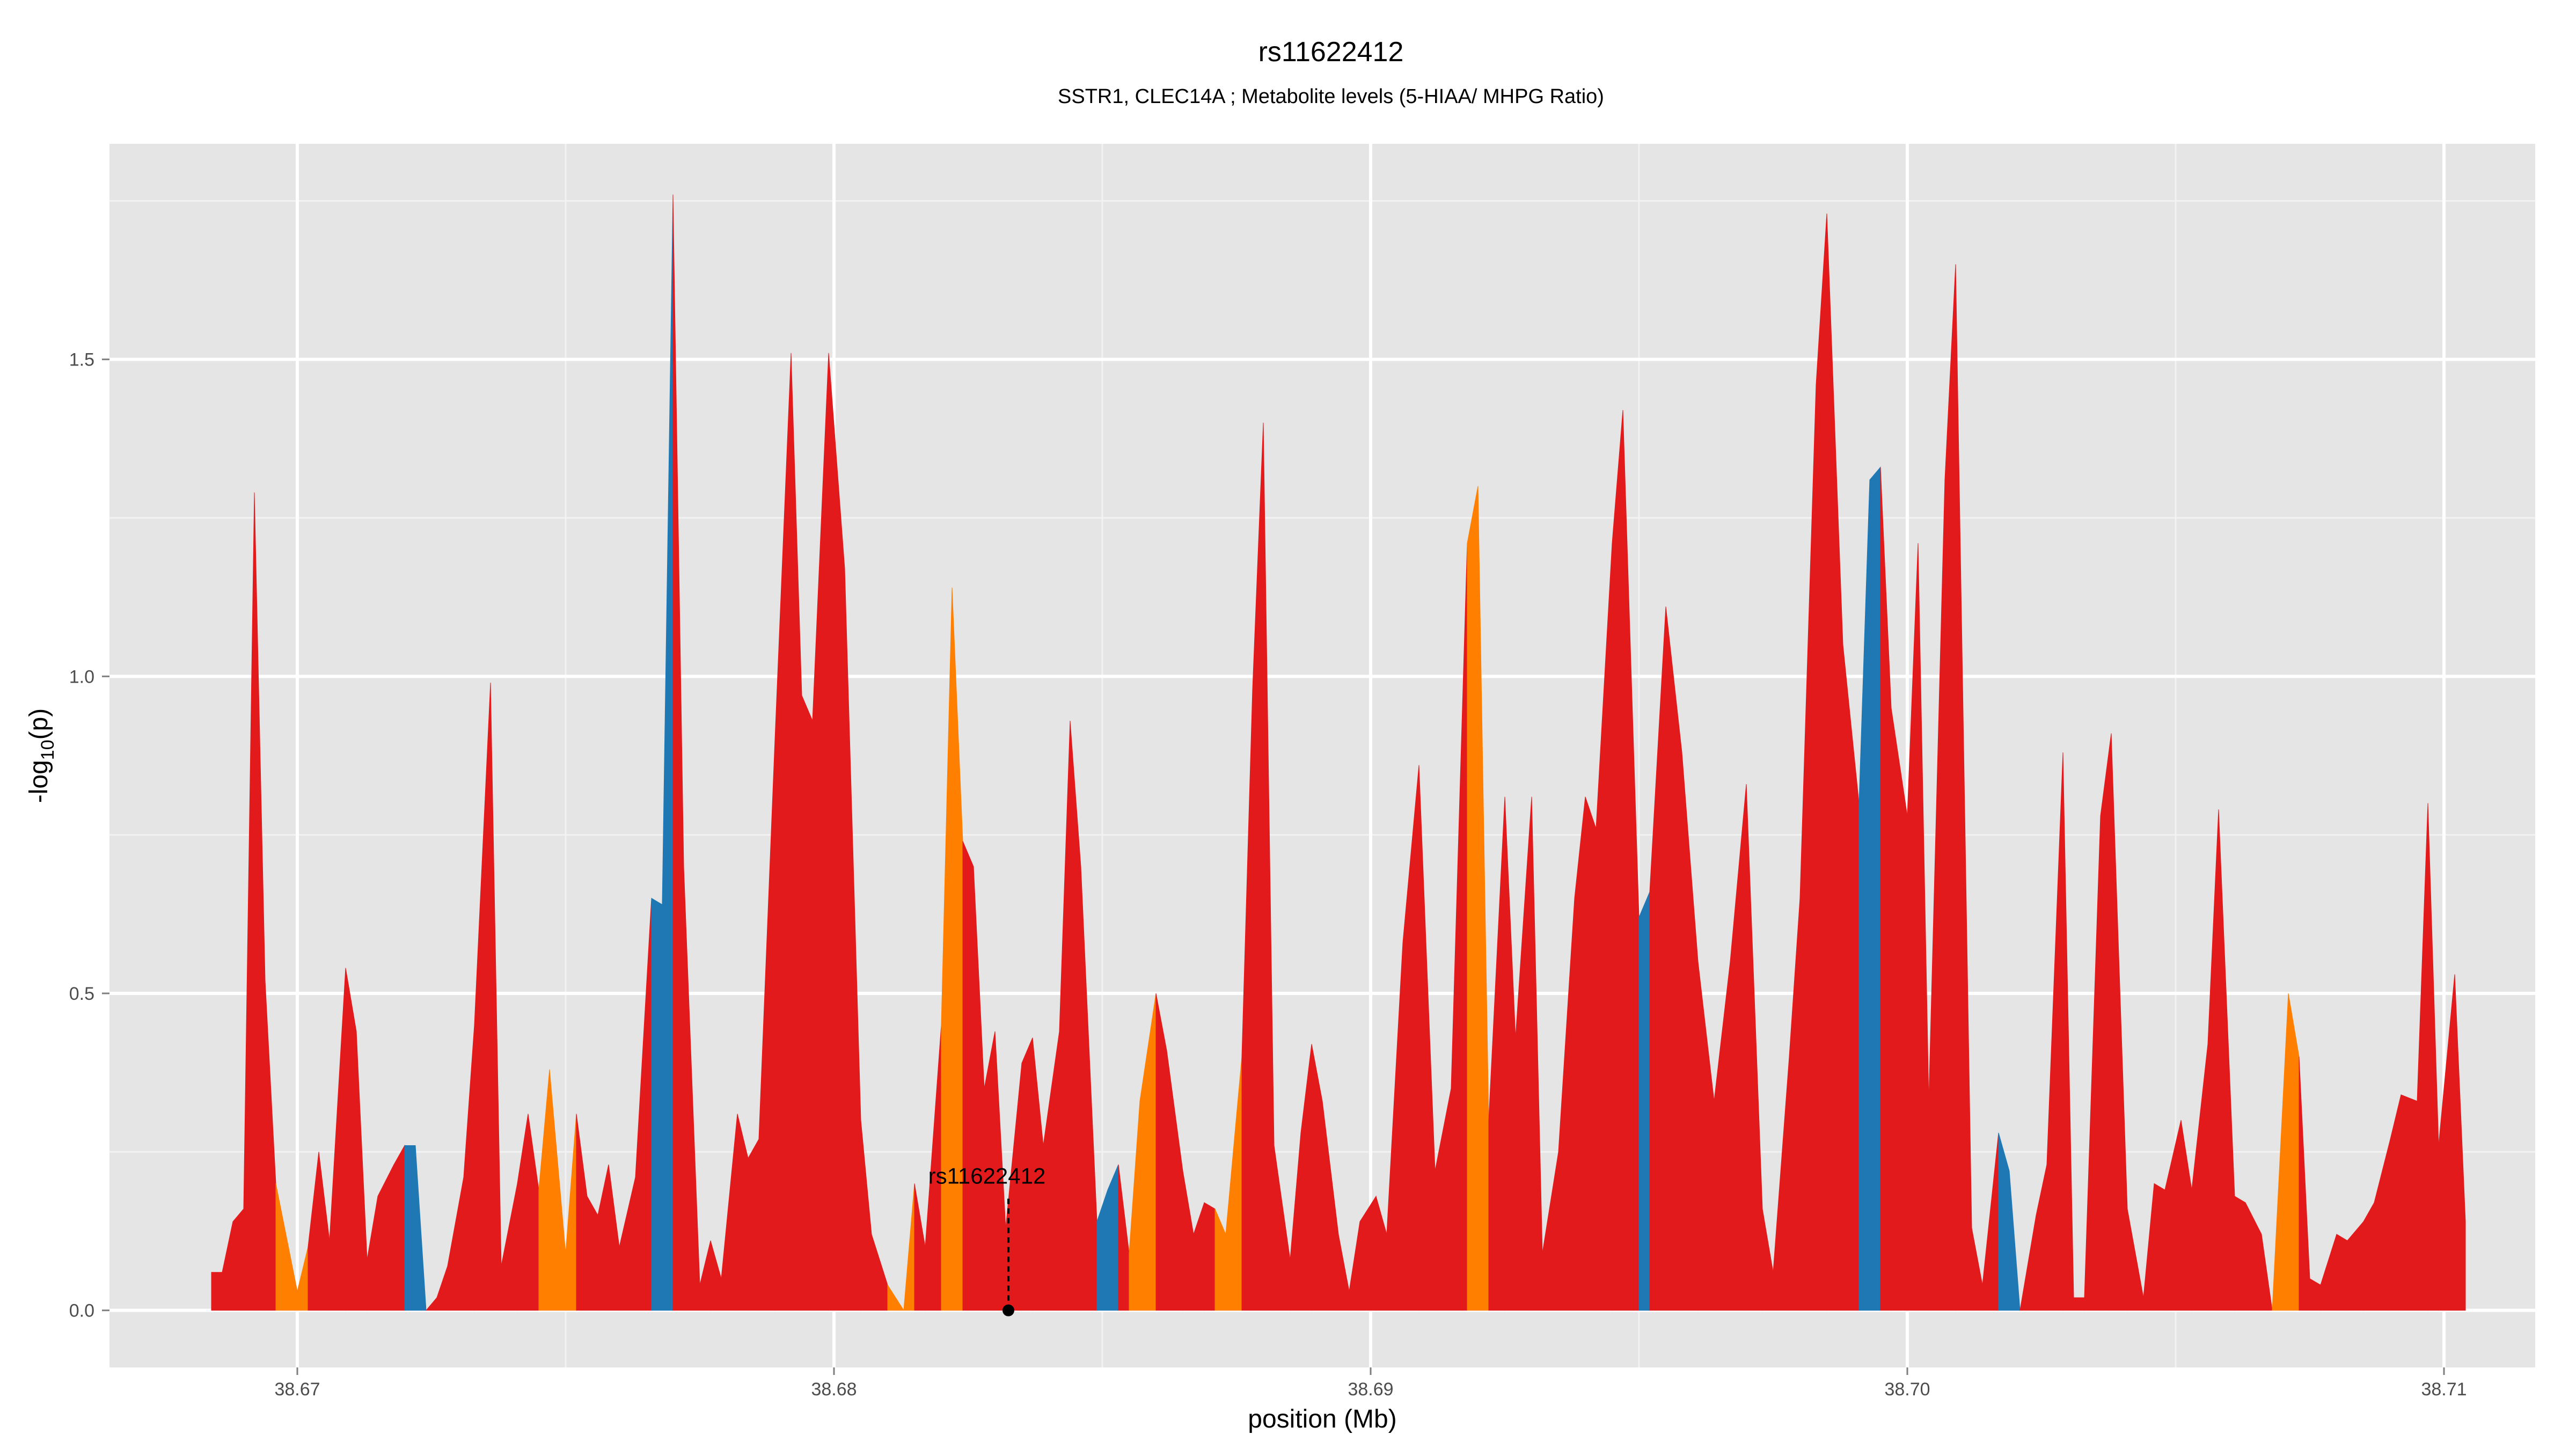 Image resolution: width=2576 pixels, height=1449 pixels. I want to click on annotation-label: rs11622412, so click(987, 1176).